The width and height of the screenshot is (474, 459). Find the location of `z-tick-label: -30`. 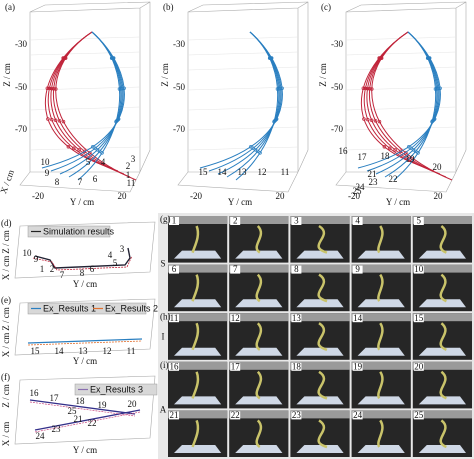

z-tick-label: -30 is located at coordinates (337, 44).